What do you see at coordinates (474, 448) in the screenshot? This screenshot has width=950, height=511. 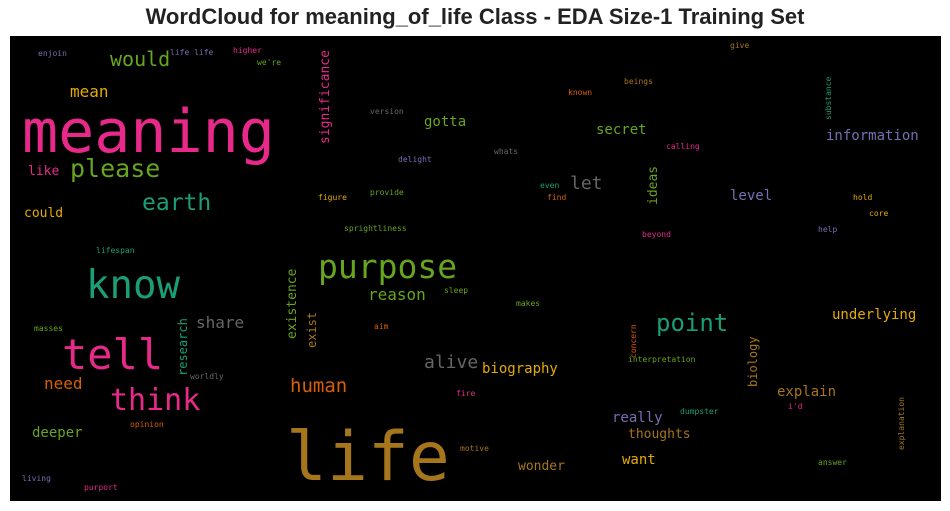 I see `word-motive: motive` at bounding box center [474, 448].